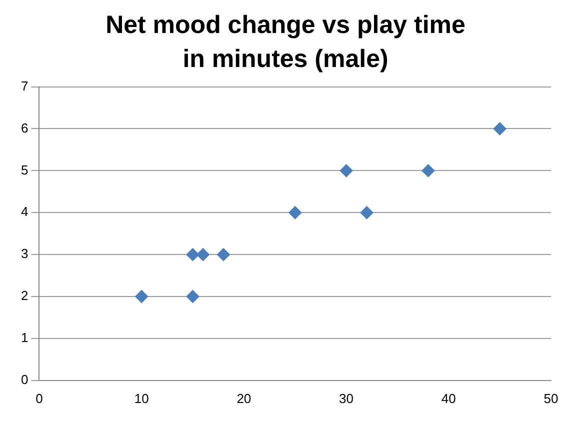 Image resolution: width=571 pixels, height=432 pixels. Describe the element at coordinates (448, 398) in the screenshot. I see `x-tick-label: 40` at that location.